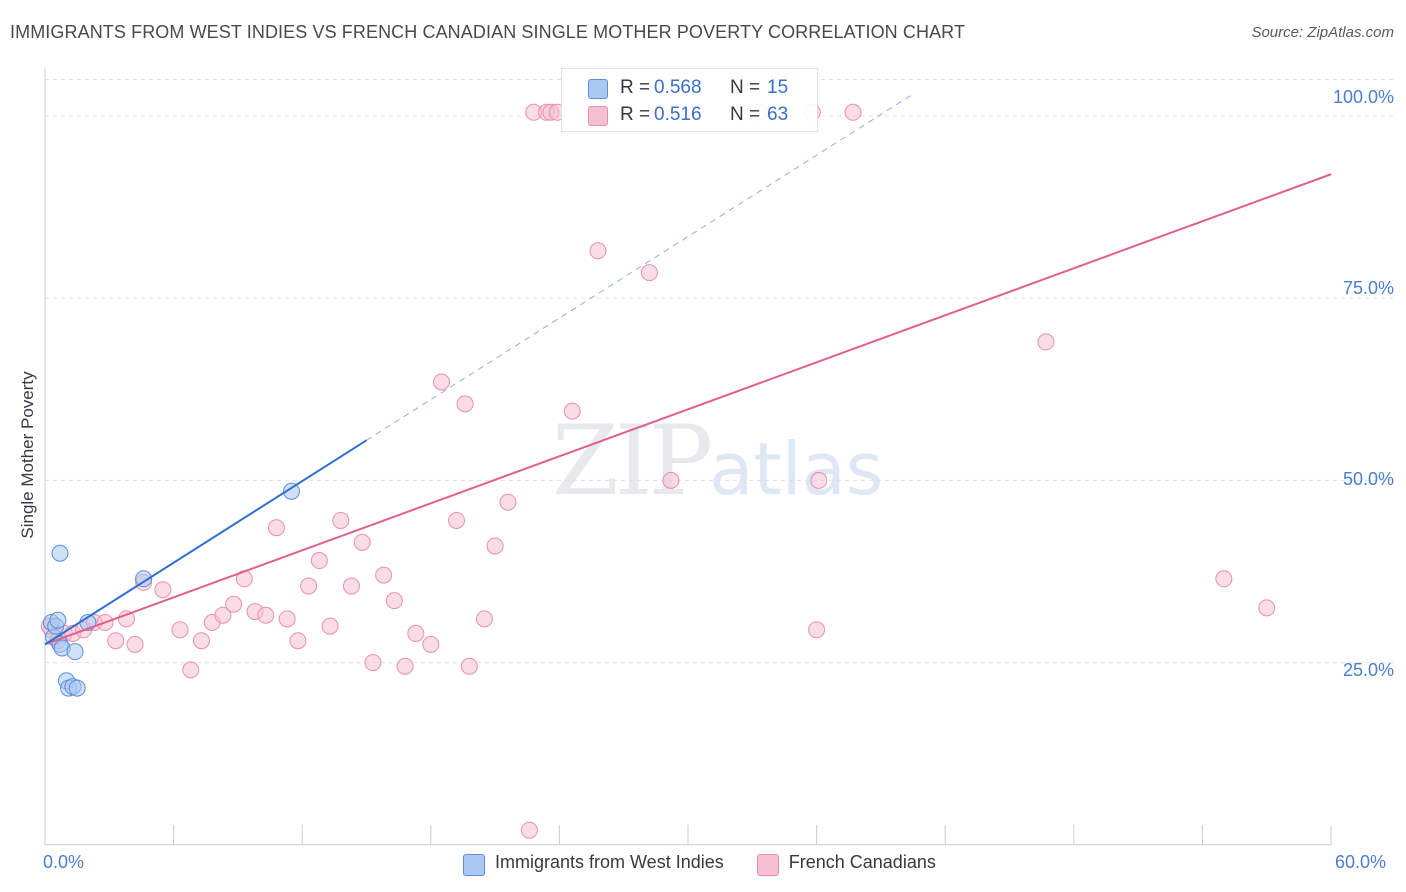  What do you see at coordinates (767, 865) in the screenshot?
I see `legend-swatch-pink` at bounding box center [767, 865].